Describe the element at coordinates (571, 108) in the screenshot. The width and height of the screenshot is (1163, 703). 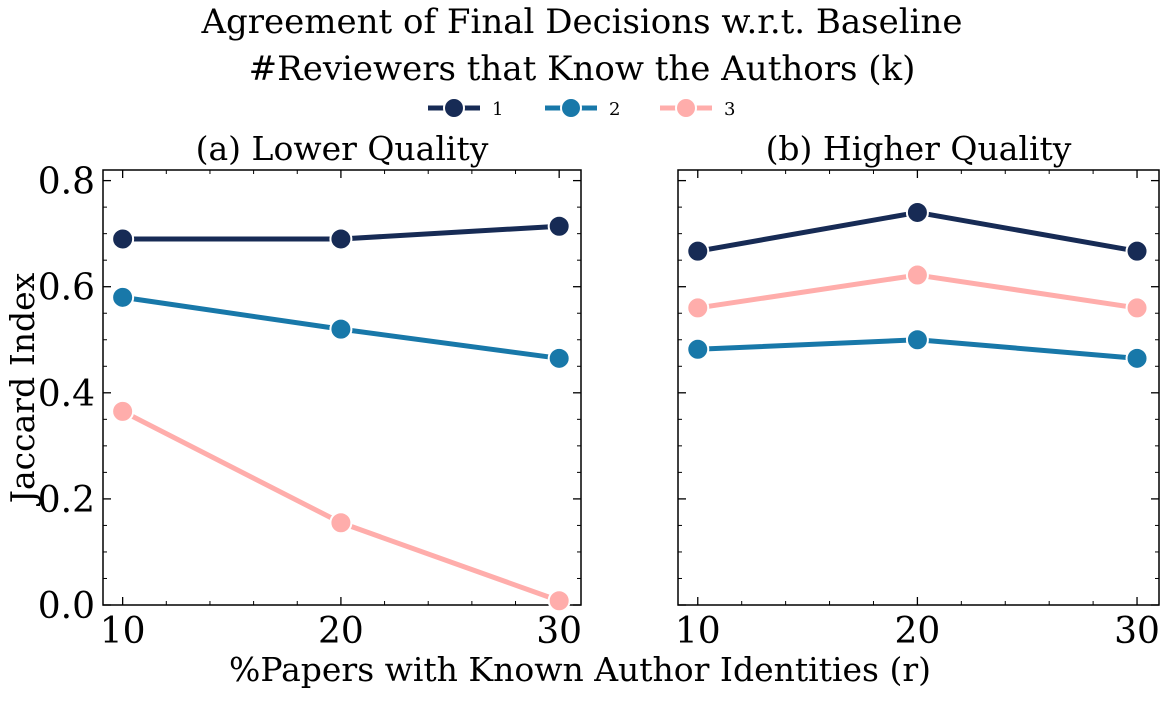
I see `legend-marker-k2` at that location.